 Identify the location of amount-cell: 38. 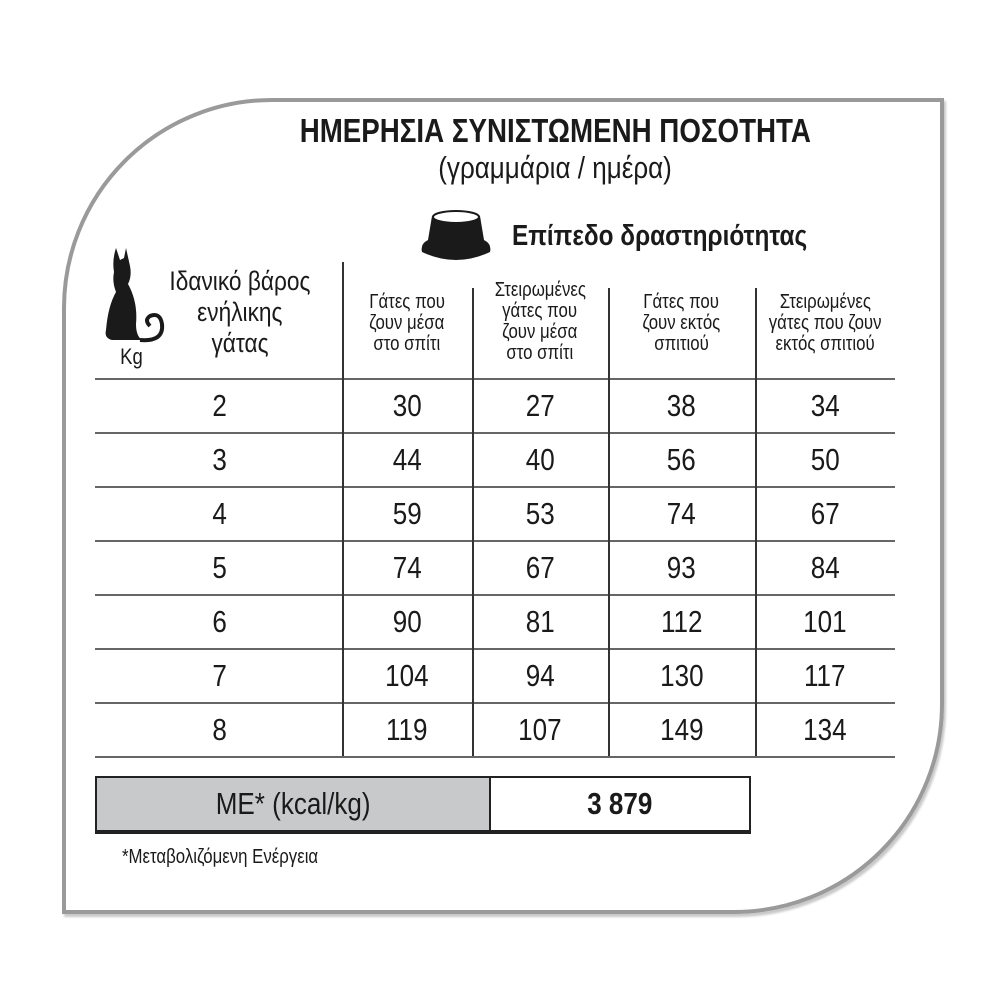
(681, 405).